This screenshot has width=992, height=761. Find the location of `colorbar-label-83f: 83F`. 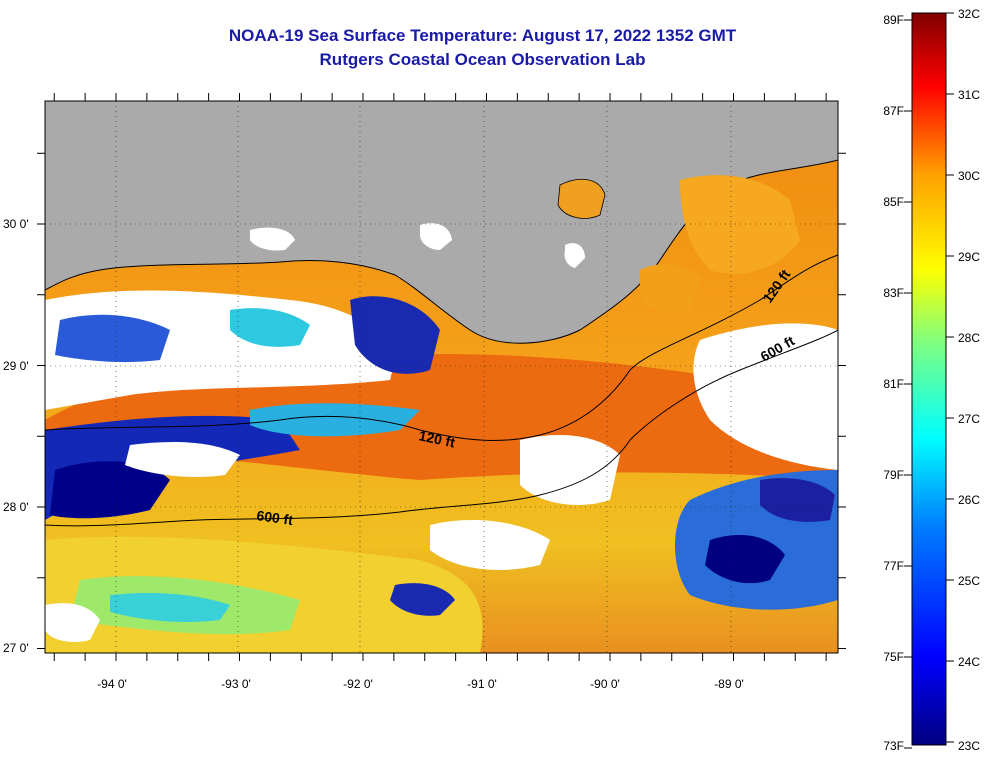

colorbar-label-83f: 83F is located at coordinates (893, 293).